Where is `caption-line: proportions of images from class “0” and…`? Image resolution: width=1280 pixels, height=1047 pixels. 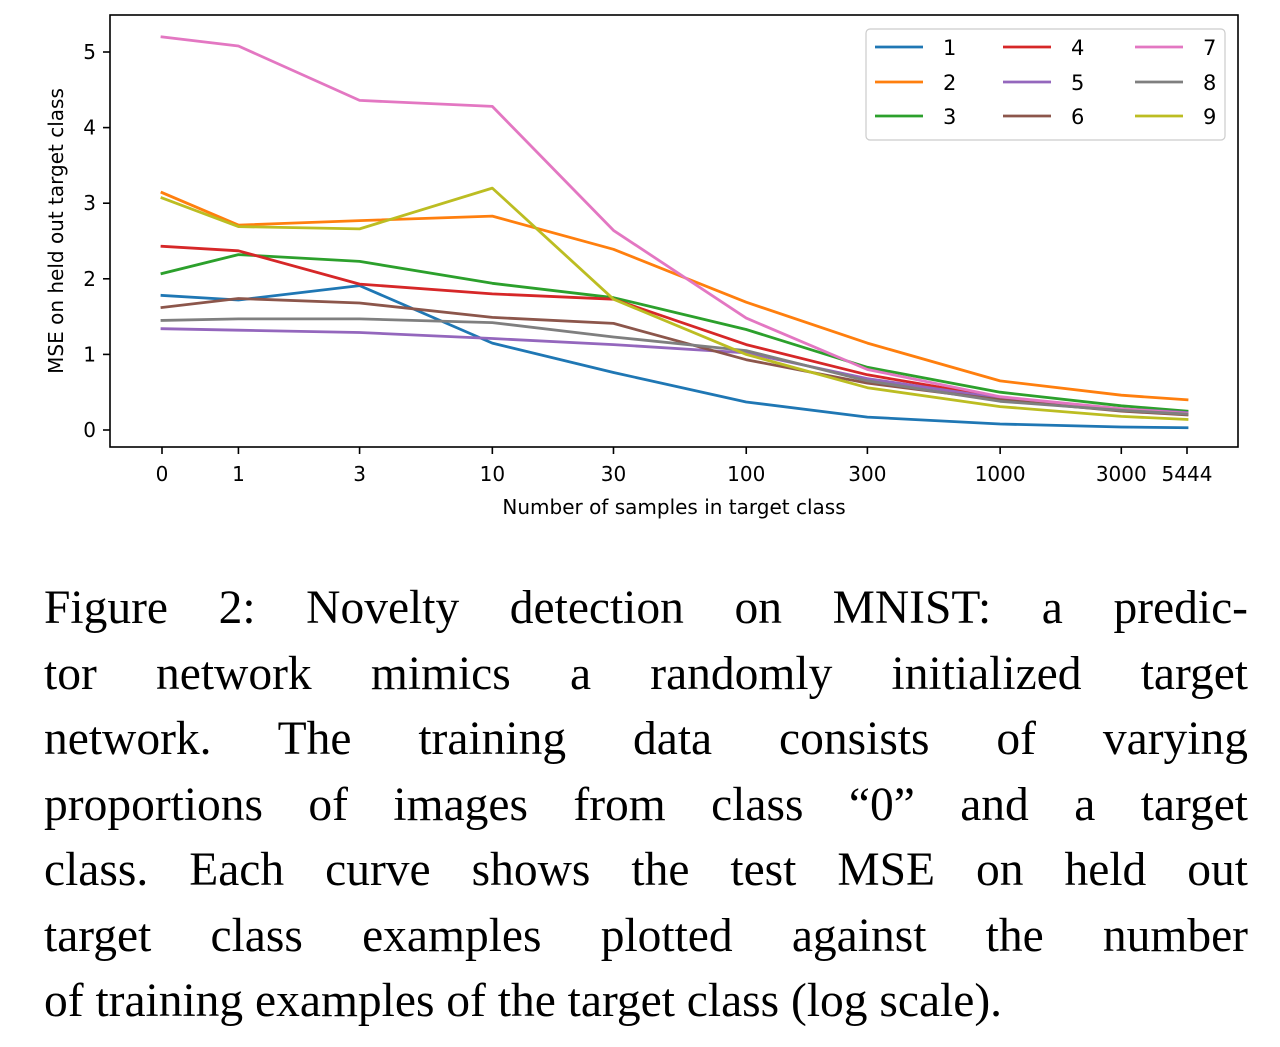
caption-line: proportions of images from class “0” and… is located at coordinates (646, 804).